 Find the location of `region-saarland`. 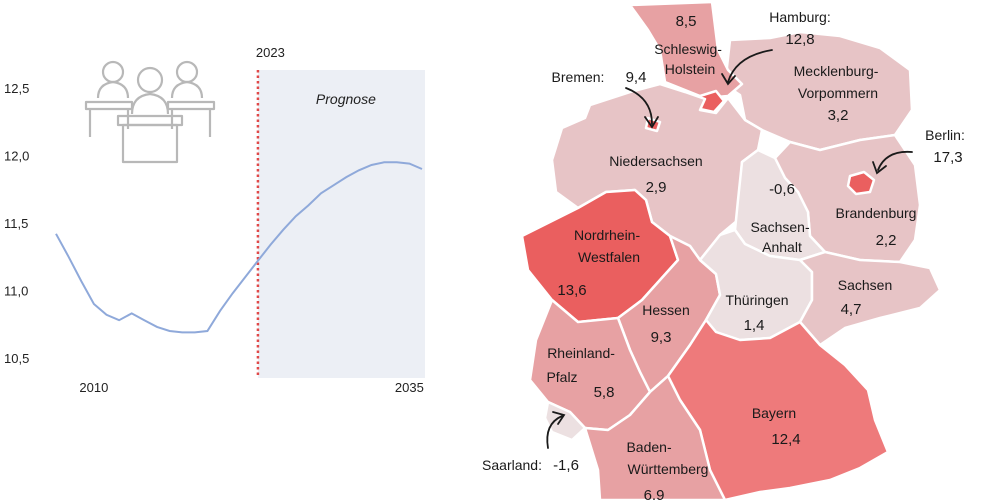

region-saarland is located at coordinates (565, 421).